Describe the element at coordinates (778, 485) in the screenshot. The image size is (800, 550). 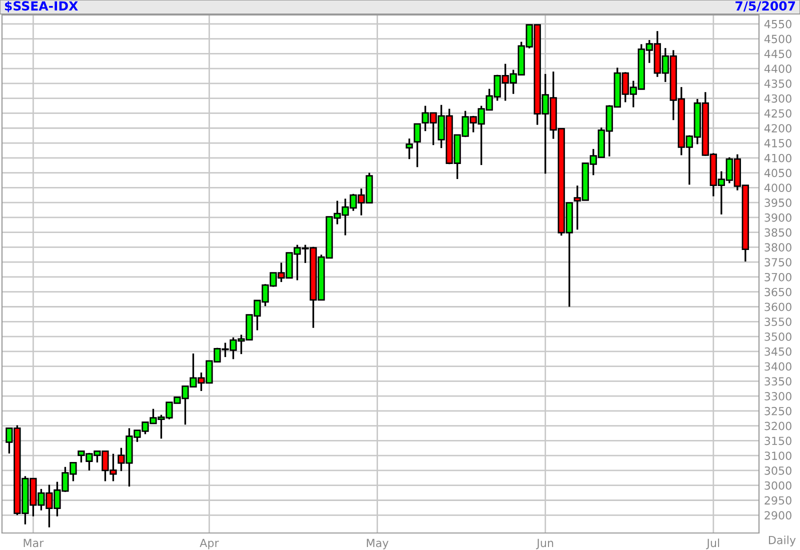
I see `y-tick-label: 3000` at that location.